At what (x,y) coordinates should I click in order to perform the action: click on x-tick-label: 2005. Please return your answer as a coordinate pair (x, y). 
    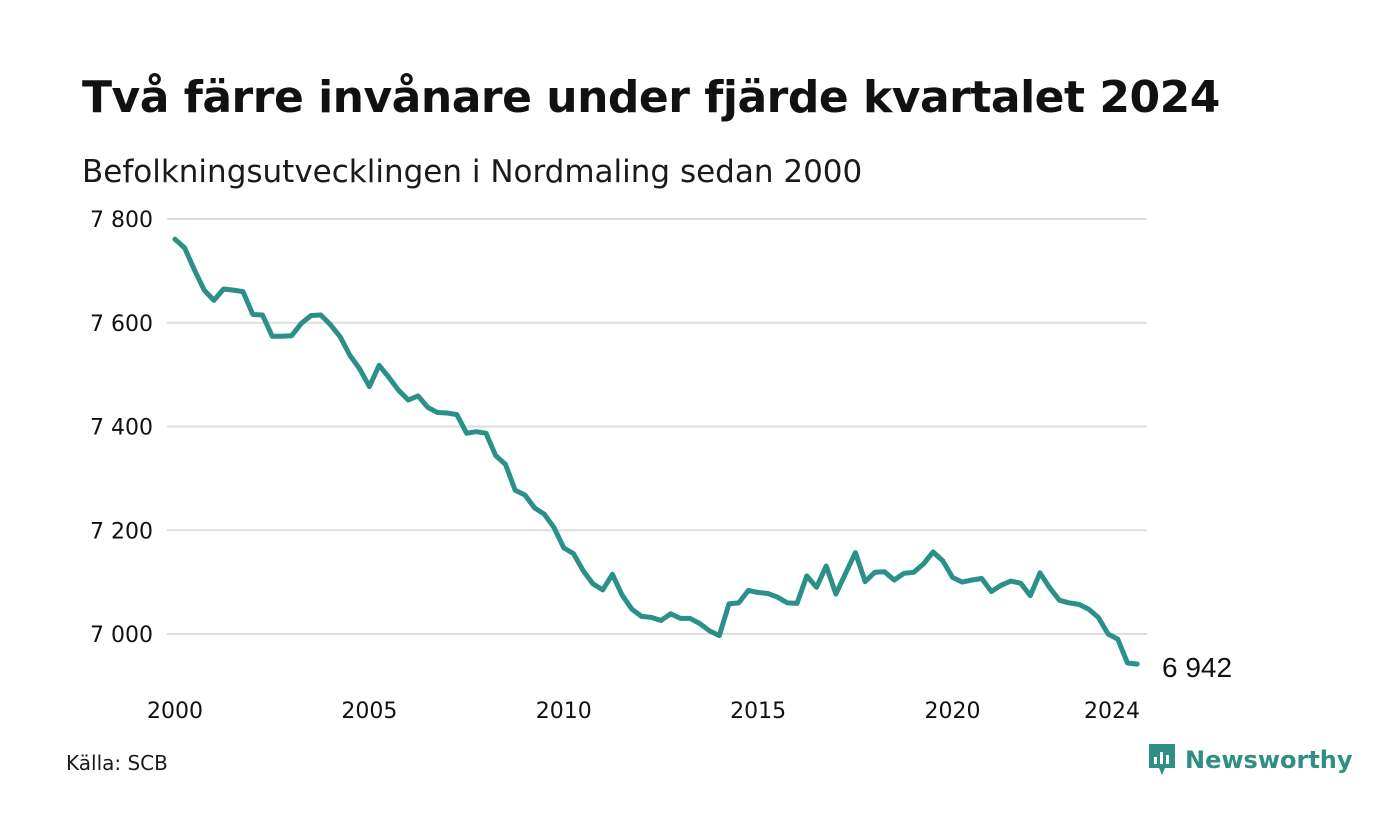
    Looking at the image, I should click on (369, 711).